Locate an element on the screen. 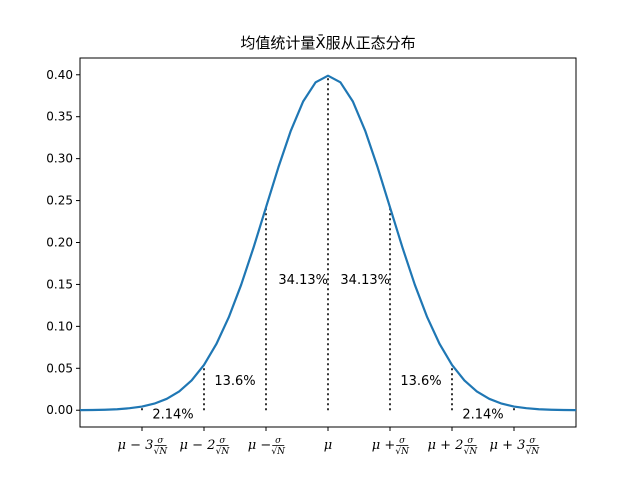  x-tick-label: μ − 2 σ√N is located at coordinates (205, 446).